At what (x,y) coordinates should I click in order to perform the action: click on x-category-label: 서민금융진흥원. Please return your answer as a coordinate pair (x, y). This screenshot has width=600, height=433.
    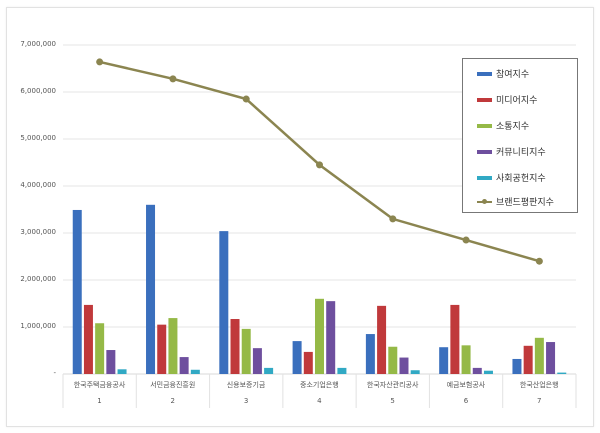
    Looking at the image, I should click on (173, 385).